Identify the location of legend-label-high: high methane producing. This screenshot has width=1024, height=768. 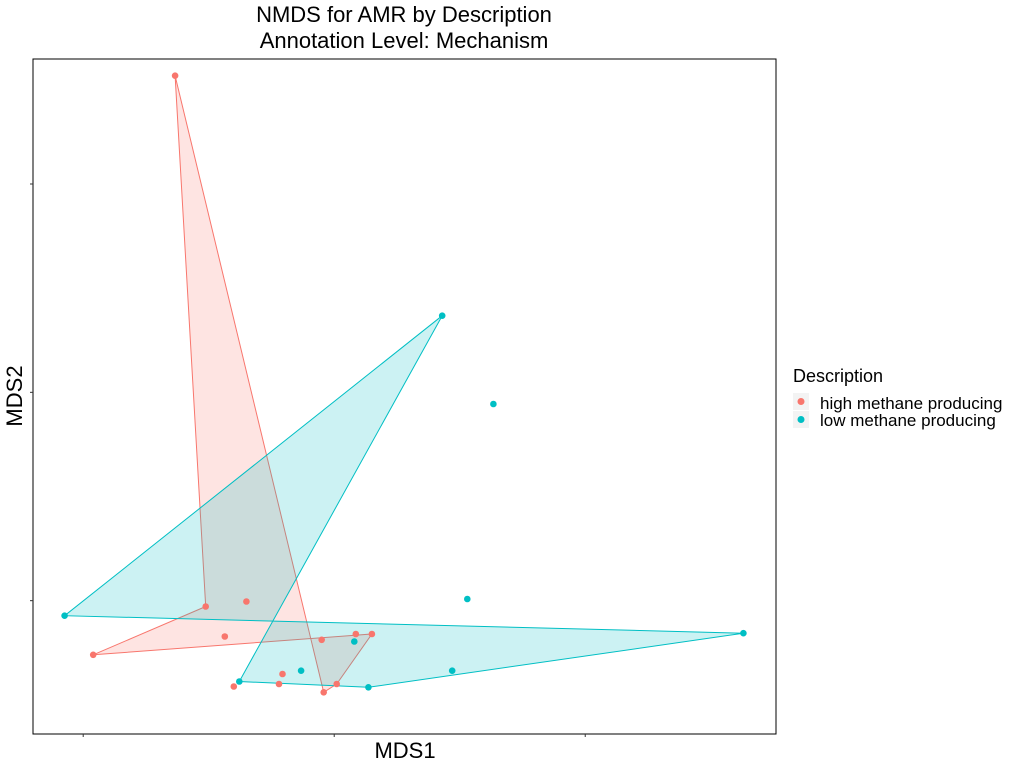
(911, 403).